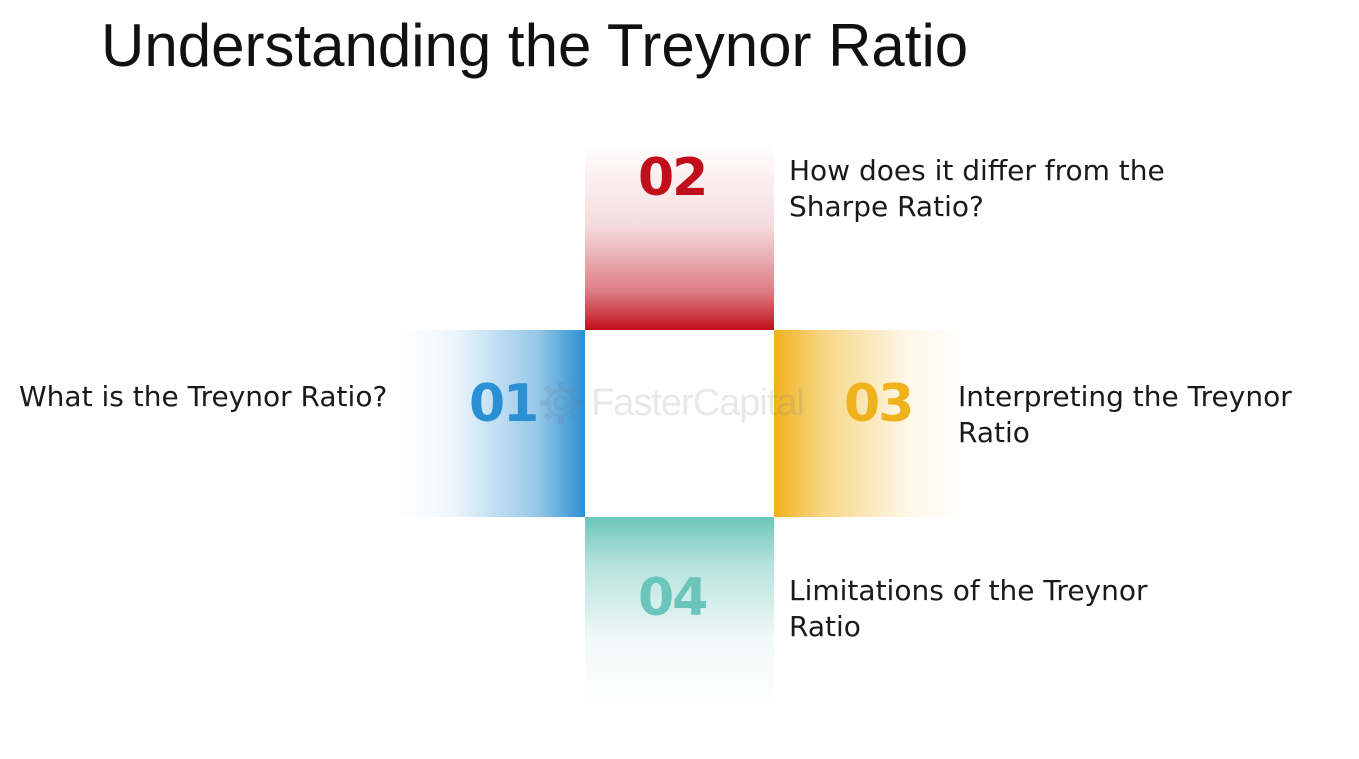  I want to click on step-number-03: 03, so click(879, 404).